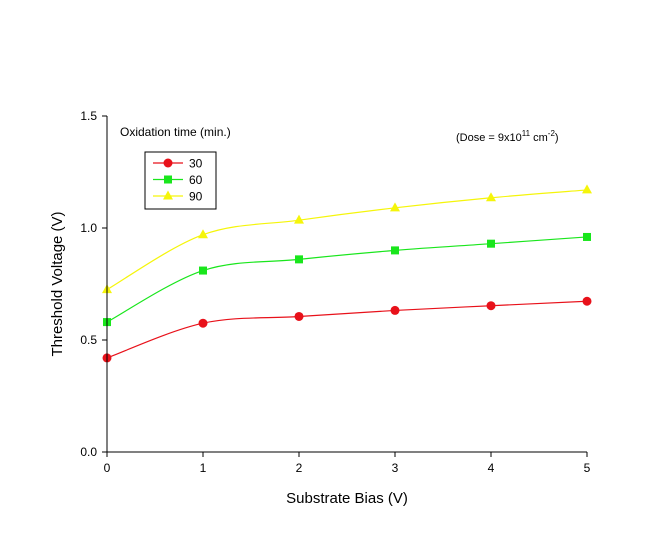  Describe the element at coordinates (491, 468) in the screenshot. I see `x-tick-label: 4` at that location.